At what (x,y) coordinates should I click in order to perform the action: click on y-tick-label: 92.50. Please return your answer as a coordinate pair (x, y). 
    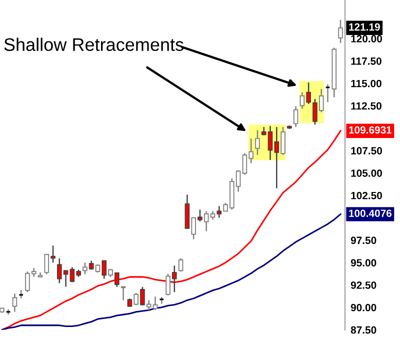
    Looking at the image, I should click on (363, 285).